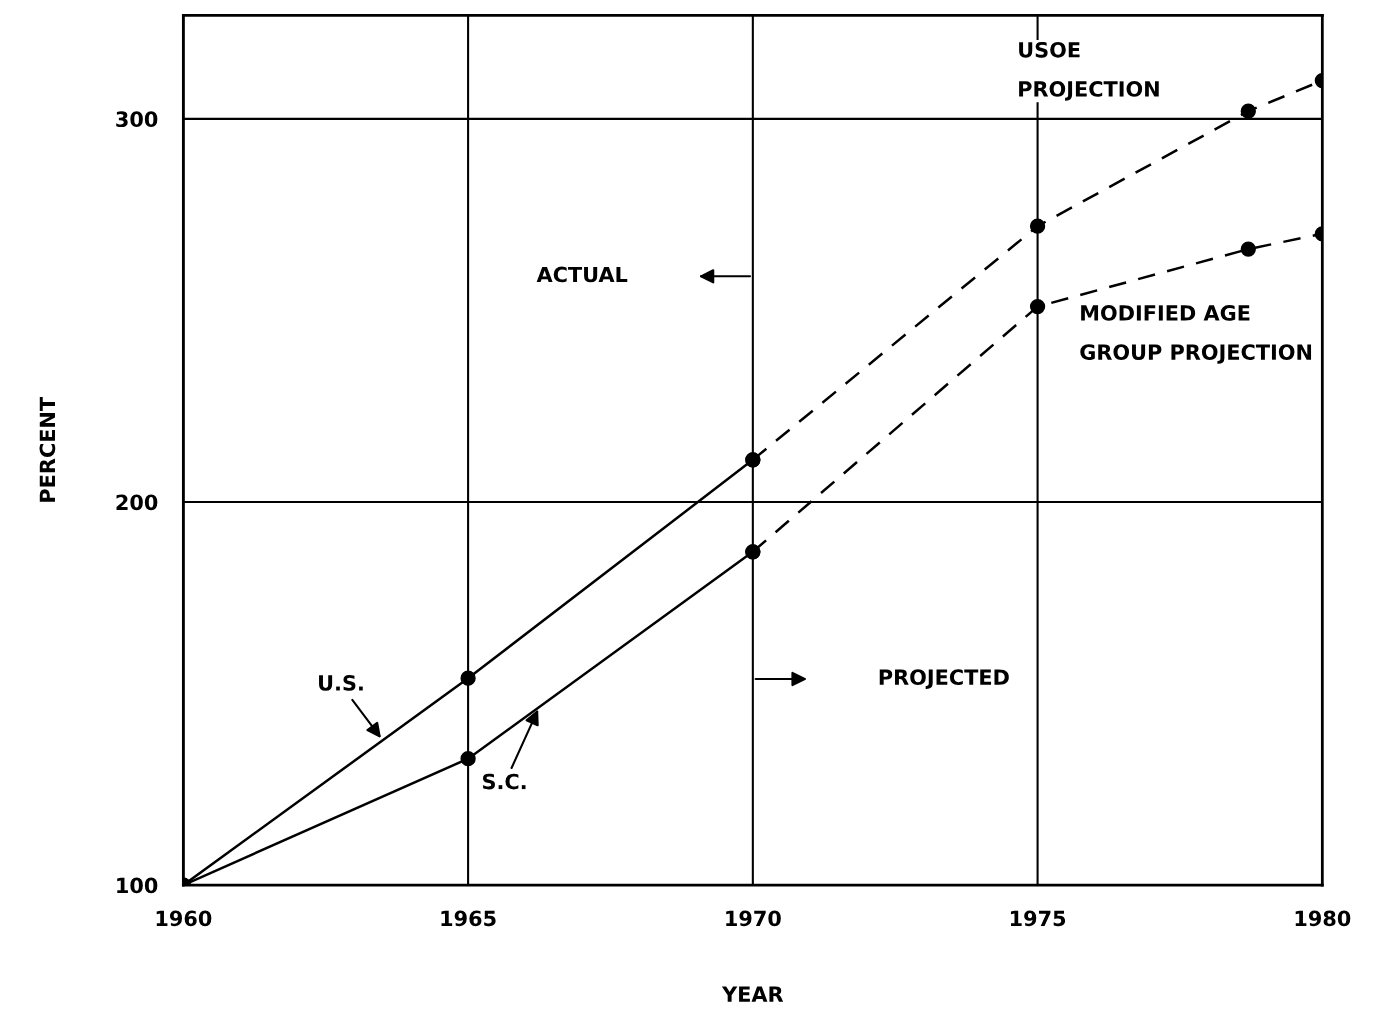 The height and width of the screenshot is (1028, 1389). Describe the element at coordinates (468, 918) in the screenshot. I see `x-tick-label: 1965` at that location.